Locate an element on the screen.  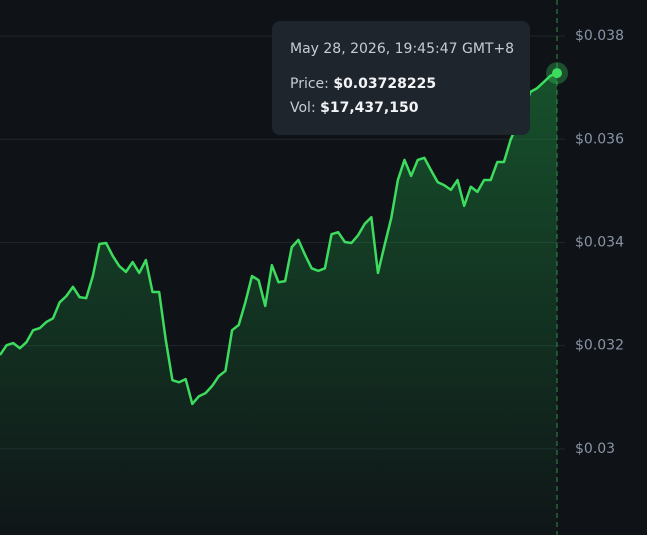
tooltip-price: Price: $0.03728225 is located at coordinates (363, 84).